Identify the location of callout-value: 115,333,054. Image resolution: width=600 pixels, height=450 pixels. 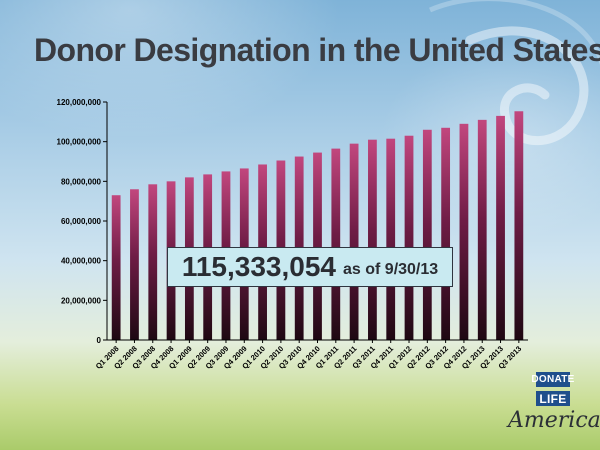
(258, 266).